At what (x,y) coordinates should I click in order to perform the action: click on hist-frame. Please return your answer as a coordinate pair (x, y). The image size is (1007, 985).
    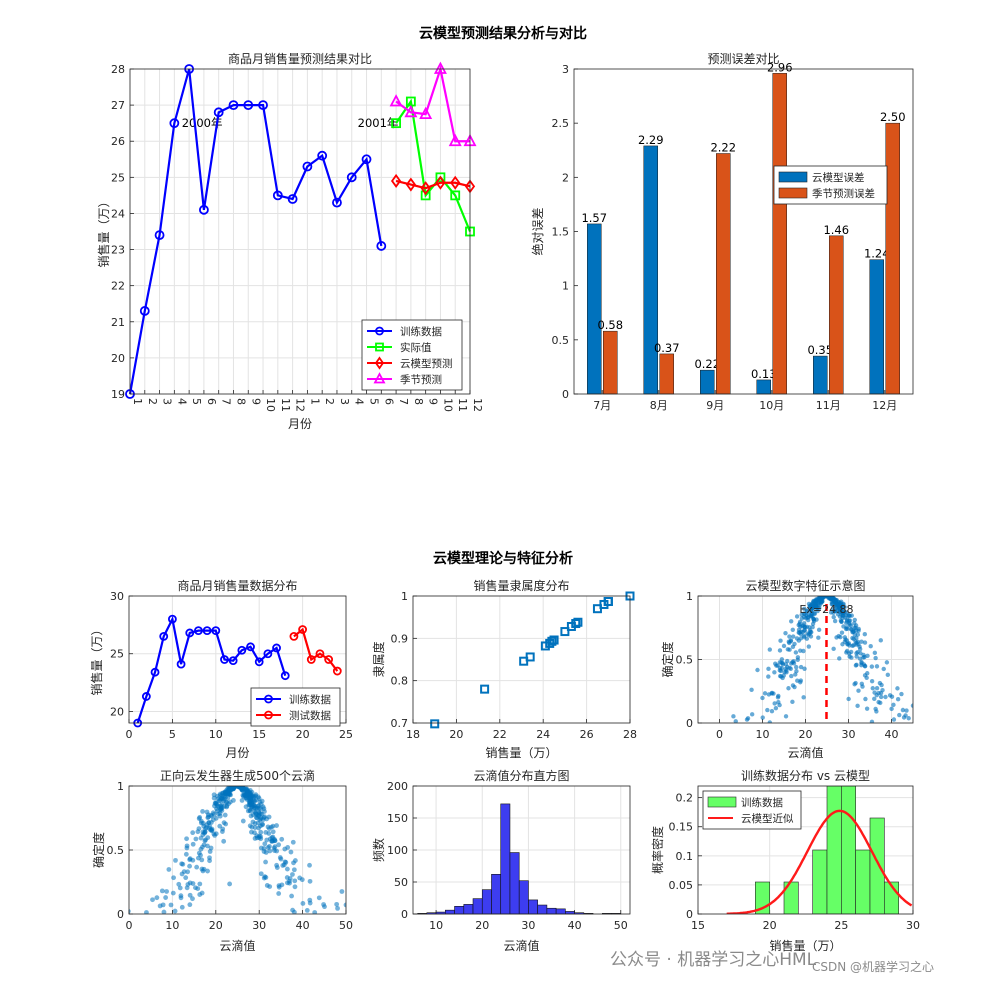
    Looking at the image, I should click on (521, 850).